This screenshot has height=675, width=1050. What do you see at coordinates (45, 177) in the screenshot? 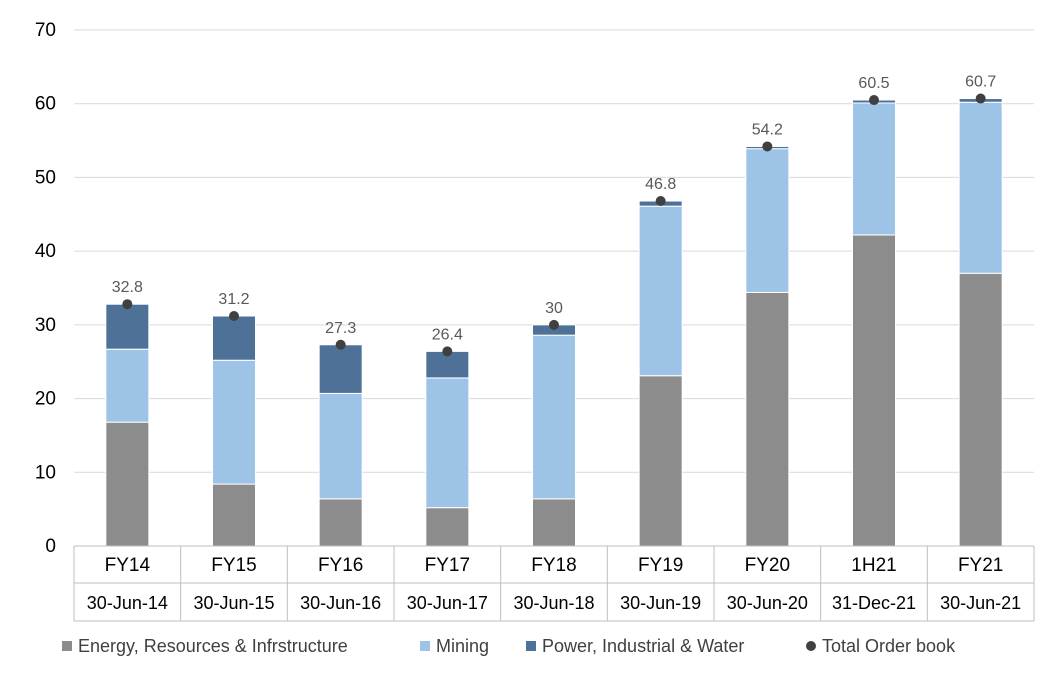
I see `y-tick-label: 50` at bounding box center [45, 177].